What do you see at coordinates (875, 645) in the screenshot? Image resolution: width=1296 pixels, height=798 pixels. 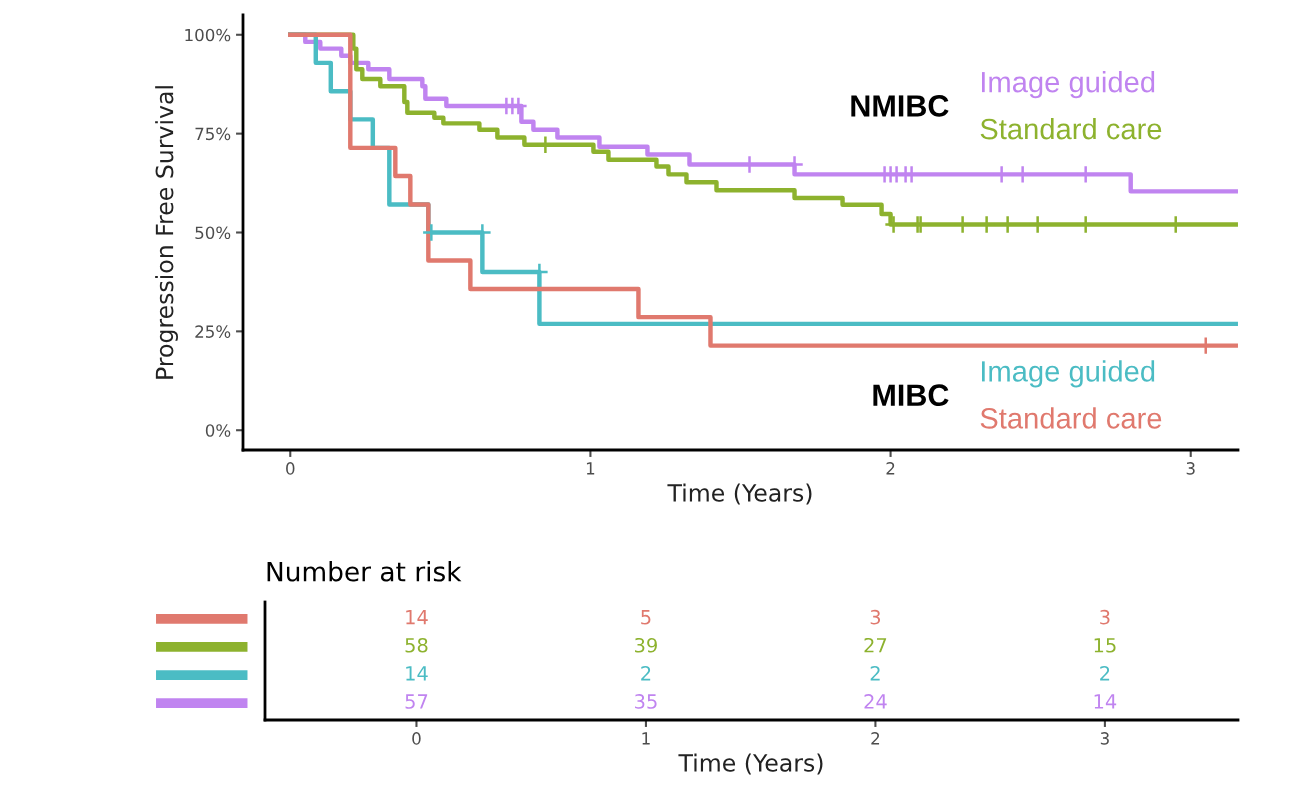 I see `data-label: 27` at bounding box center [875, 645].